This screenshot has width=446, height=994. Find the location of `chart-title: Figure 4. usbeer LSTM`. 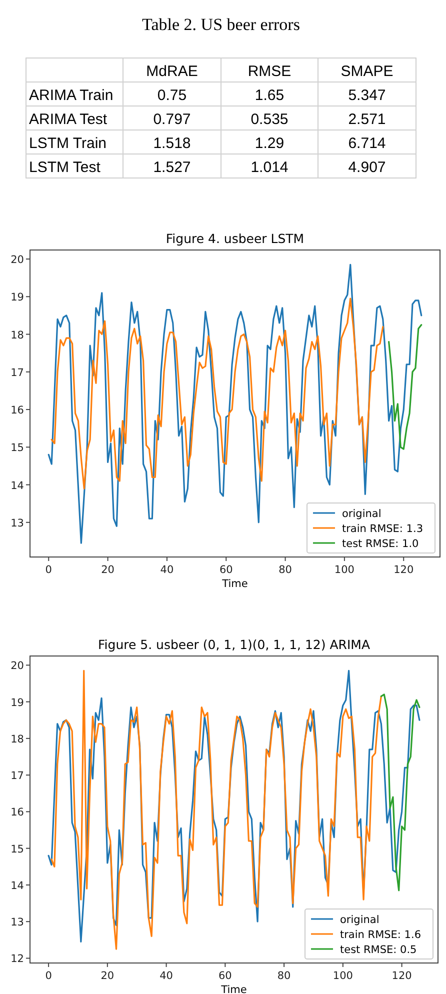

chart-title: Figure 4. usbeer LSTM is located at coordinates (235, 238).